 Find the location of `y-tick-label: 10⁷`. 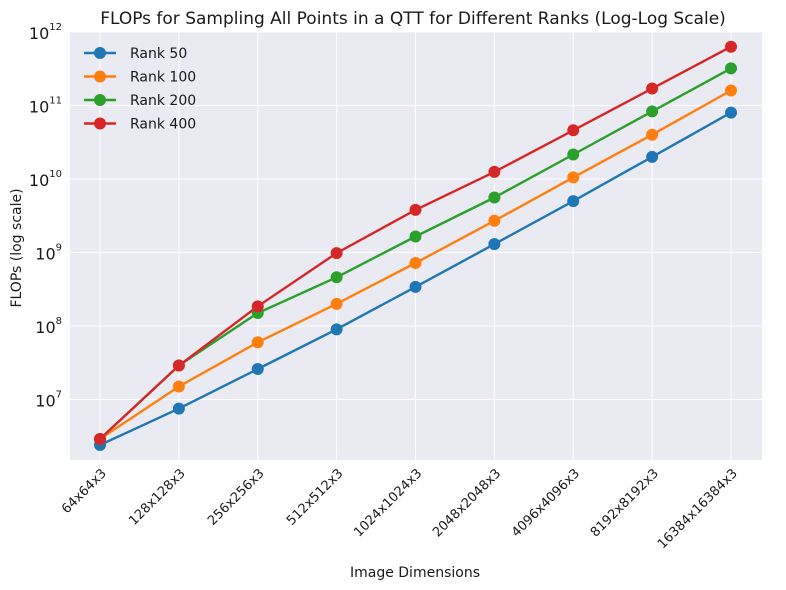

y-tick-label: 10⁷ is located at coordinates (48, 399).